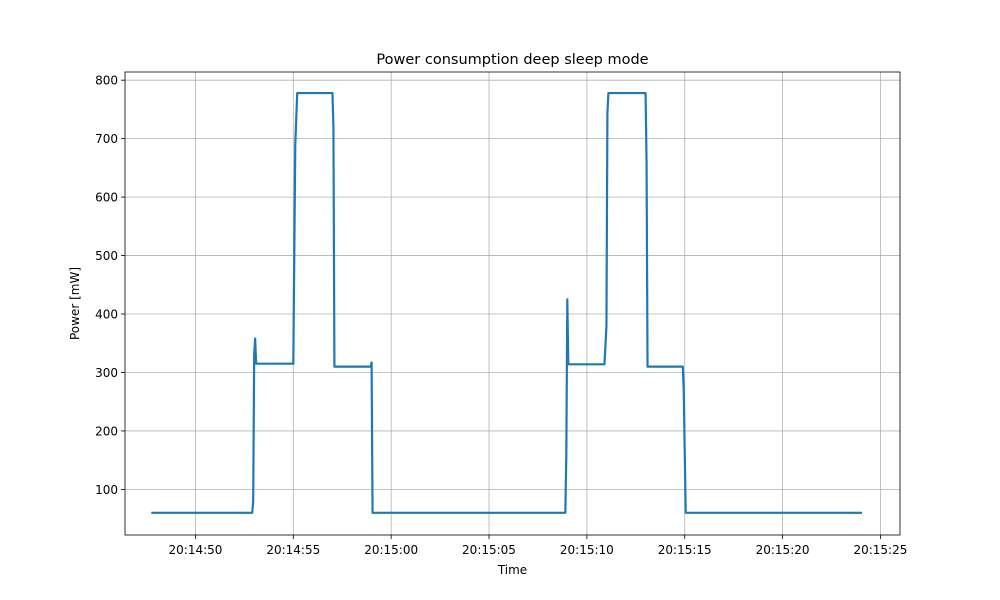  I want to click on y-tick-label: 800, so click(106, 81).